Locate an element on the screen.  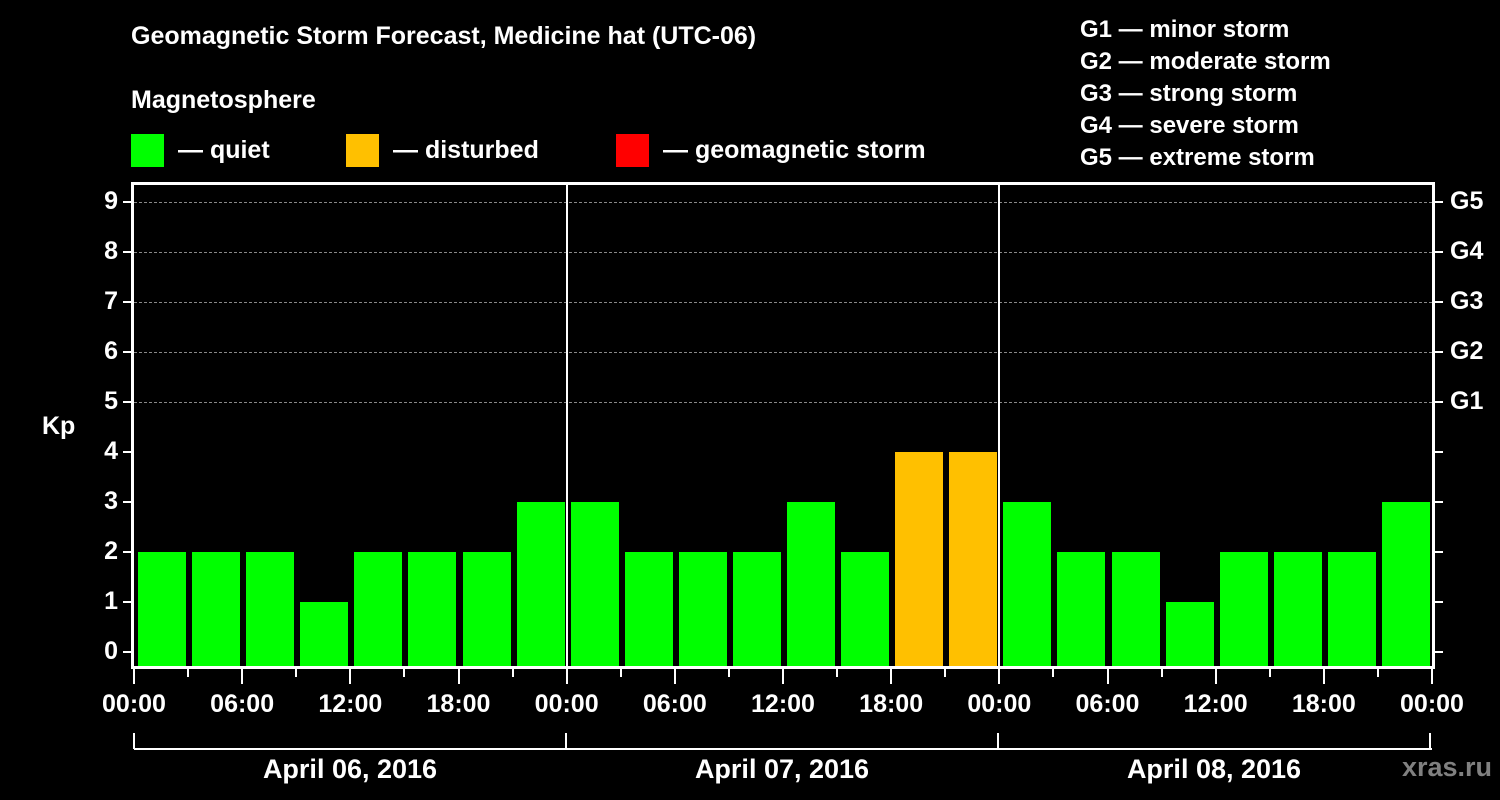
g-scale-g4: G4 — severe storm is located at coordinates (1189, 125).